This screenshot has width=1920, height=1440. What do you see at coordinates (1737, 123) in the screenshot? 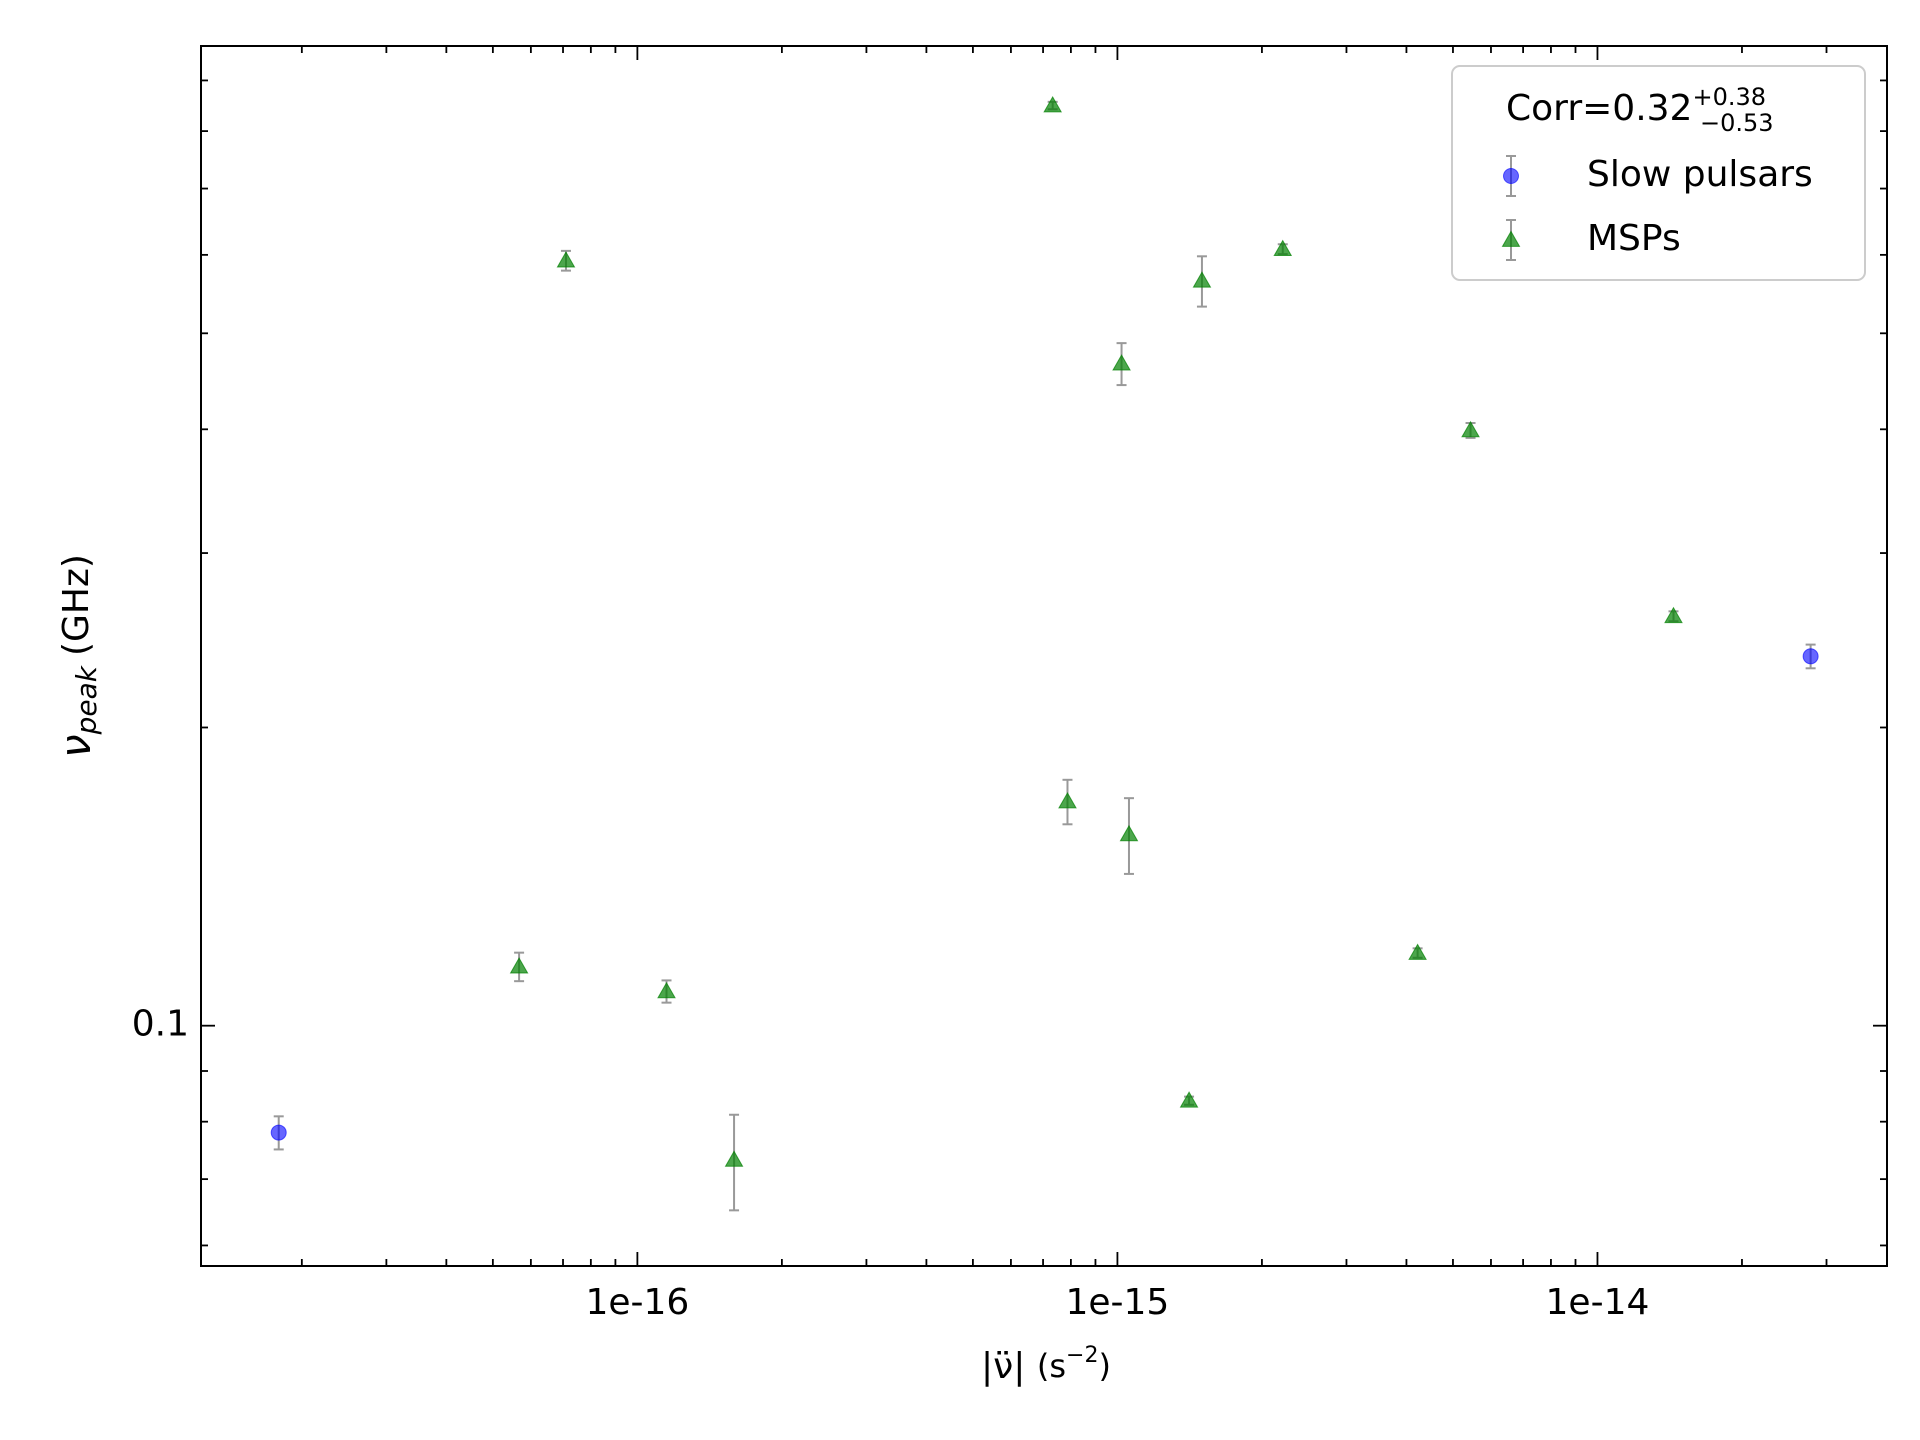
I see `legend-title-sub: −0.53` at bounding box center [1737, 123].